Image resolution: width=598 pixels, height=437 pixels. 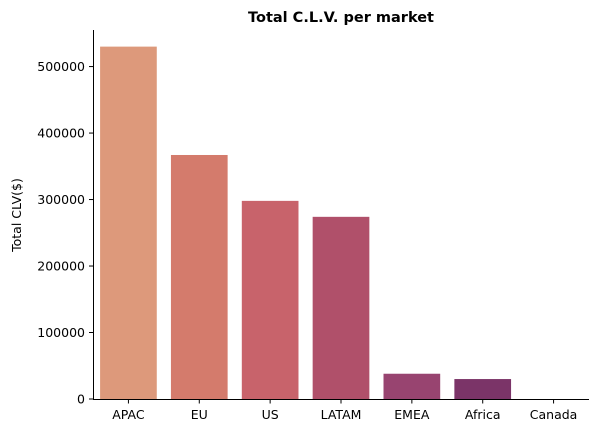 I want to click on y-axis-label: Total CLV($), so click(x=16, y=215).